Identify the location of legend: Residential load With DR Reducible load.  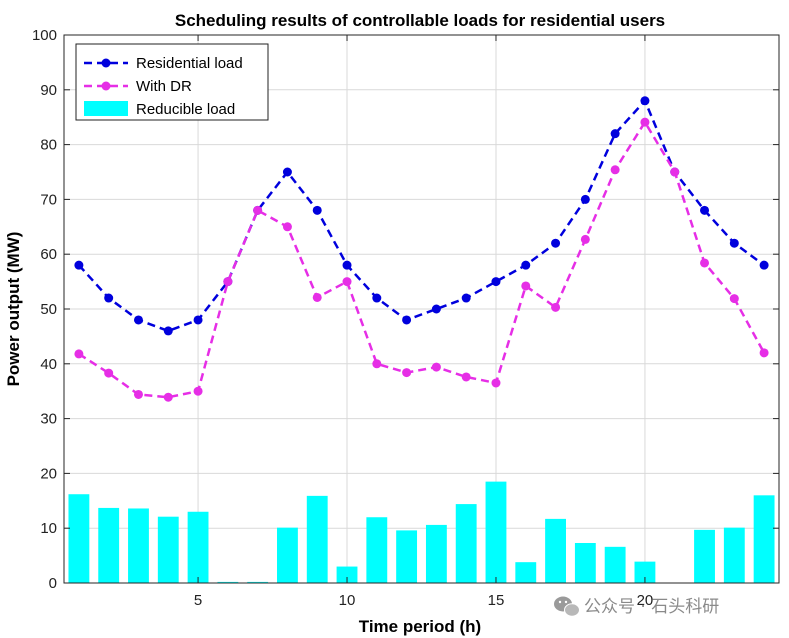
(172, 82).